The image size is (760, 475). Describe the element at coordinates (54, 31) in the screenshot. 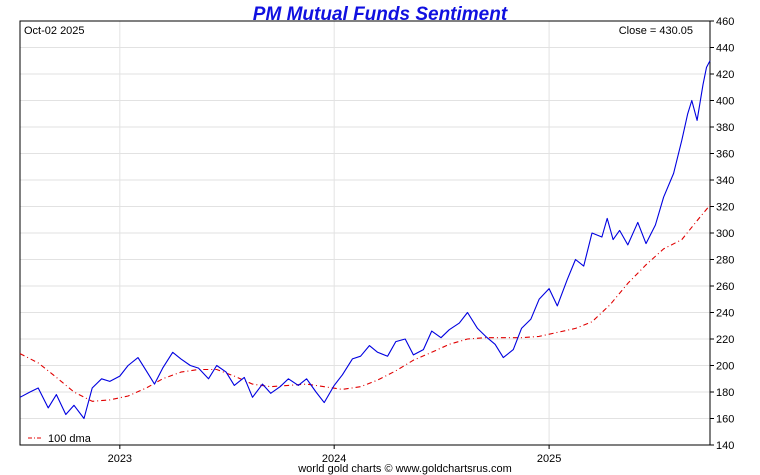

I see `date-label: Oct-02 2025` at that location.